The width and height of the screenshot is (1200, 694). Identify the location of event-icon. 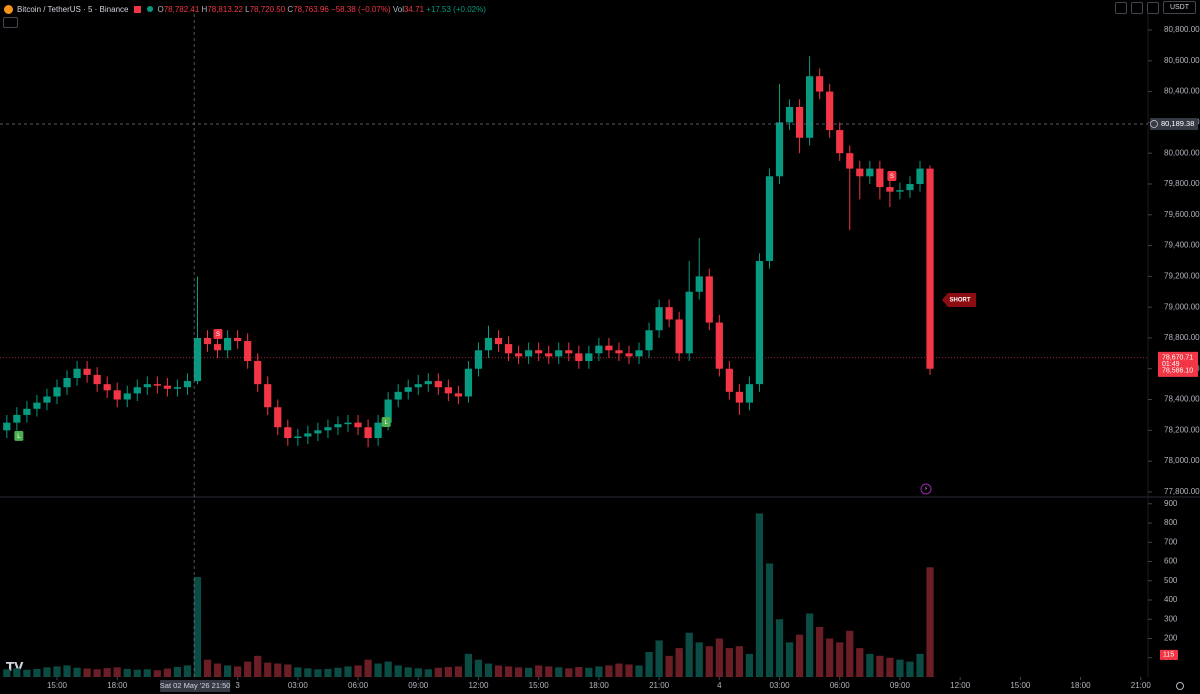
(926, 489).